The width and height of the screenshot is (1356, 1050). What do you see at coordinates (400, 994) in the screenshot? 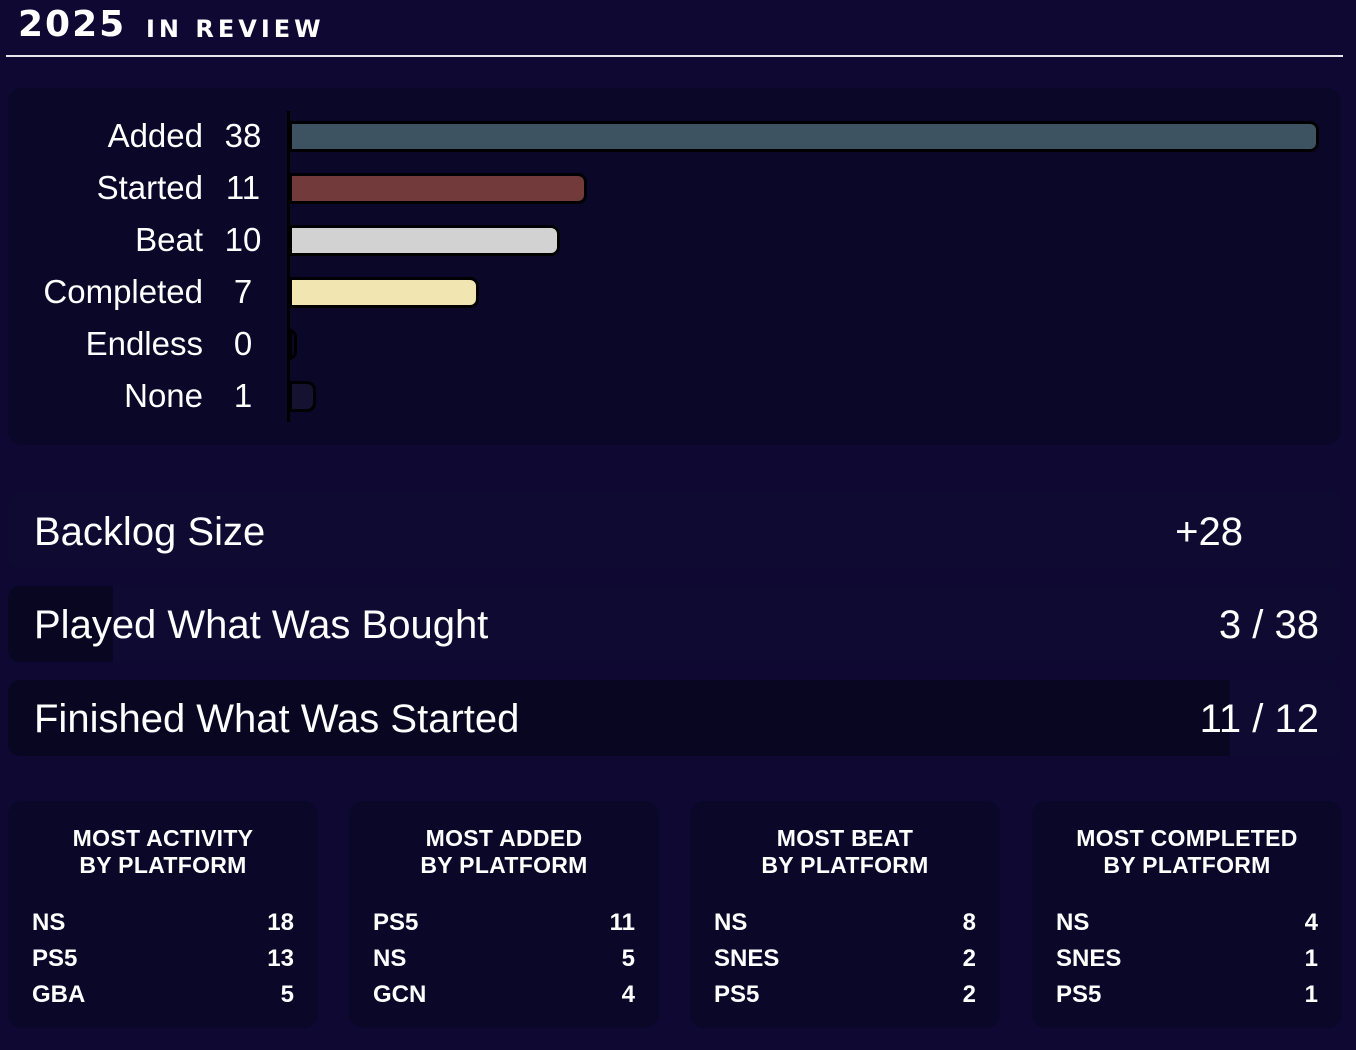
I see `platform-name: GCN` at bounding box center [400, 994].